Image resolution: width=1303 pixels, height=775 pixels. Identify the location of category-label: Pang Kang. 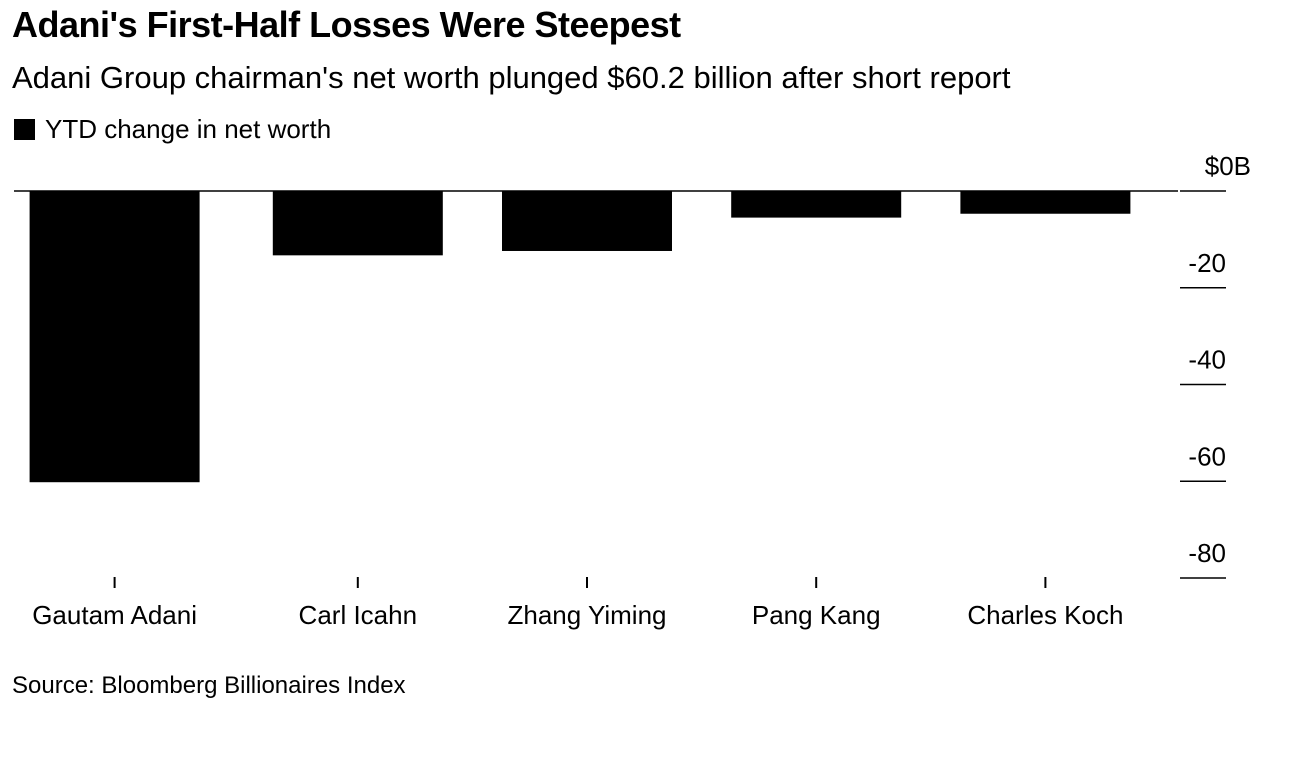
(816, 615).